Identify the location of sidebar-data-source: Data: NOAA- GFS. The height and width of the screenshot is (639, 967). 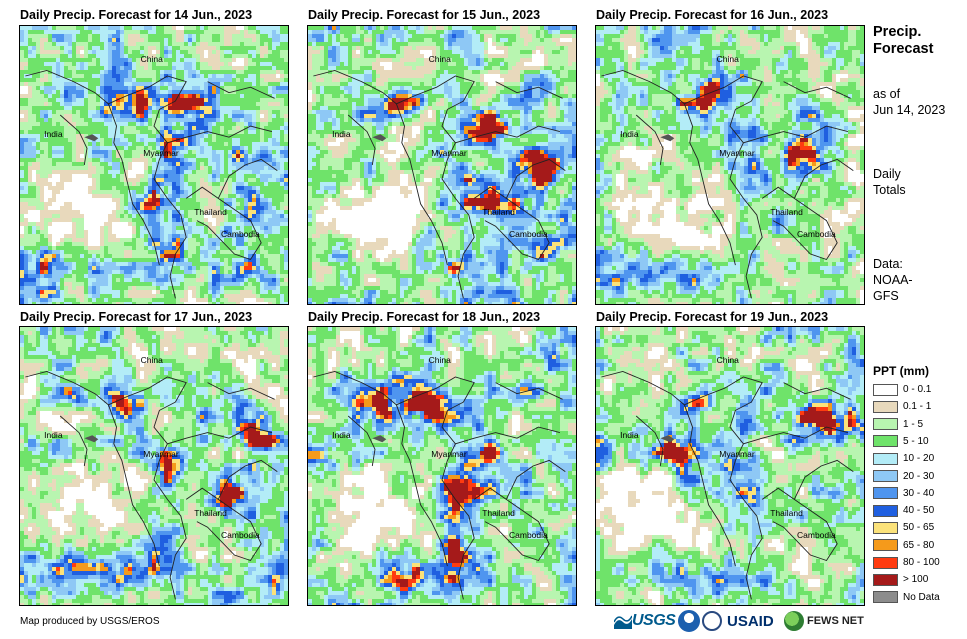
(893, 280).